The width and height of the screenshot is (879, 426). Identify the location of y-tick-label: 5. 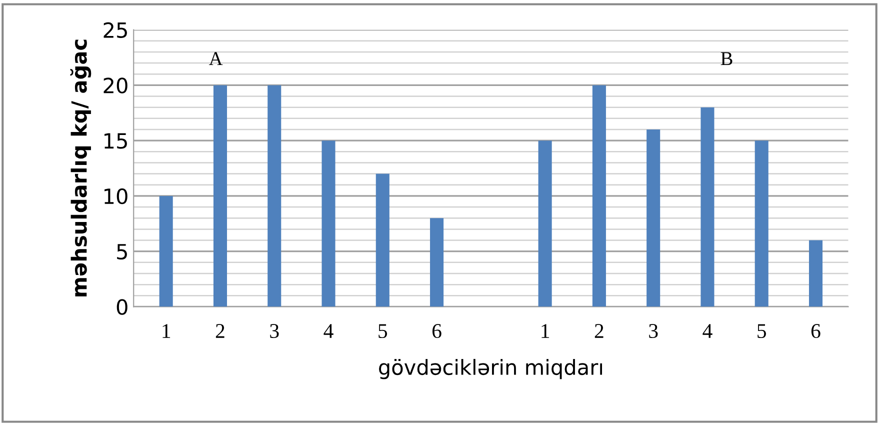
(122, 252).